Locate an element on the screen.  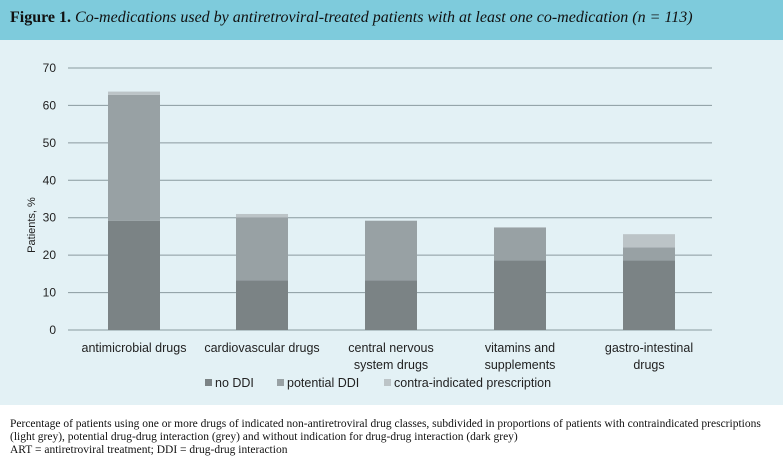
y-tick-label: 30 is located at coordinates (50, 218).